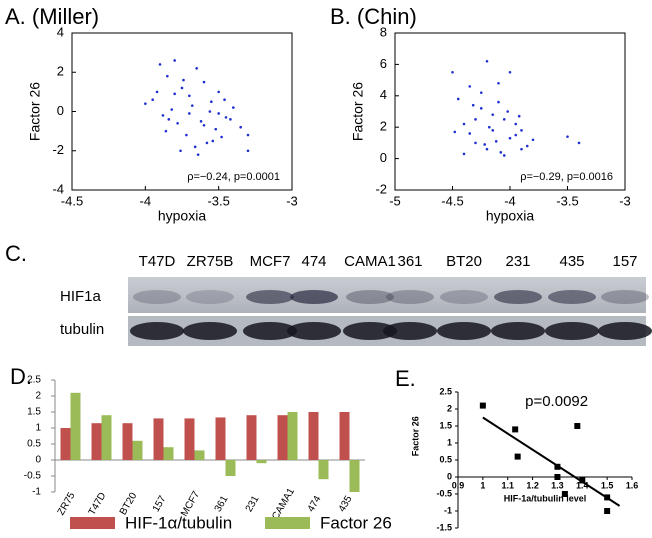 This screenshot has height=538, width=652. Describe the element at coordinates (482, 485) in the screenshot. I see `x-tick-label: 1` at that location.